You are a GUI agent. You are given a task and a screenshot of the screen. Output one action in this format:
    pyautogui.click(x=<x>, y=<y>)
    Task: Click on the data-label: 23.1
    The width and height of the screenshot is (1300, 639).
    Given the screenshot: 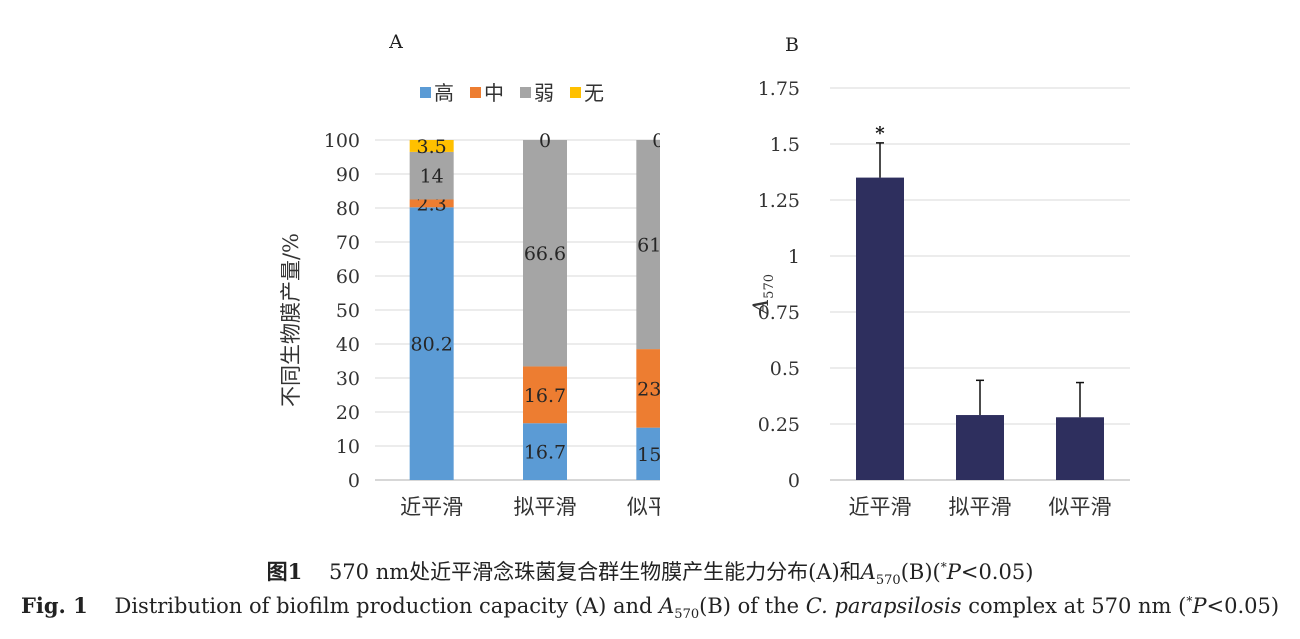 What is the action you would take?
    pyautogui.click(x=648, y=389)
    